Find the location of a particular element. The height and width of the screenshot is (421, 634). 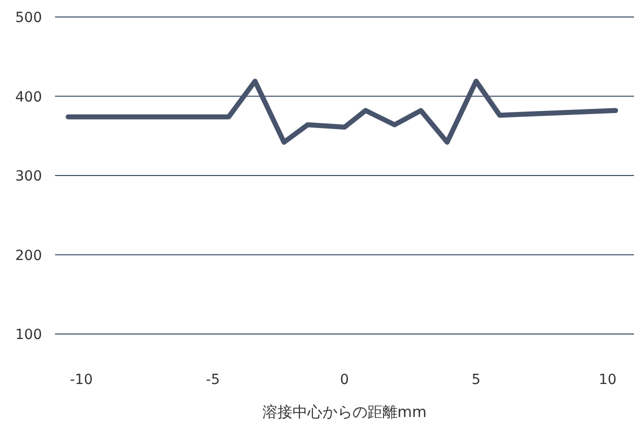

y-tick-label: 400 is located at coordinates (28, 97).